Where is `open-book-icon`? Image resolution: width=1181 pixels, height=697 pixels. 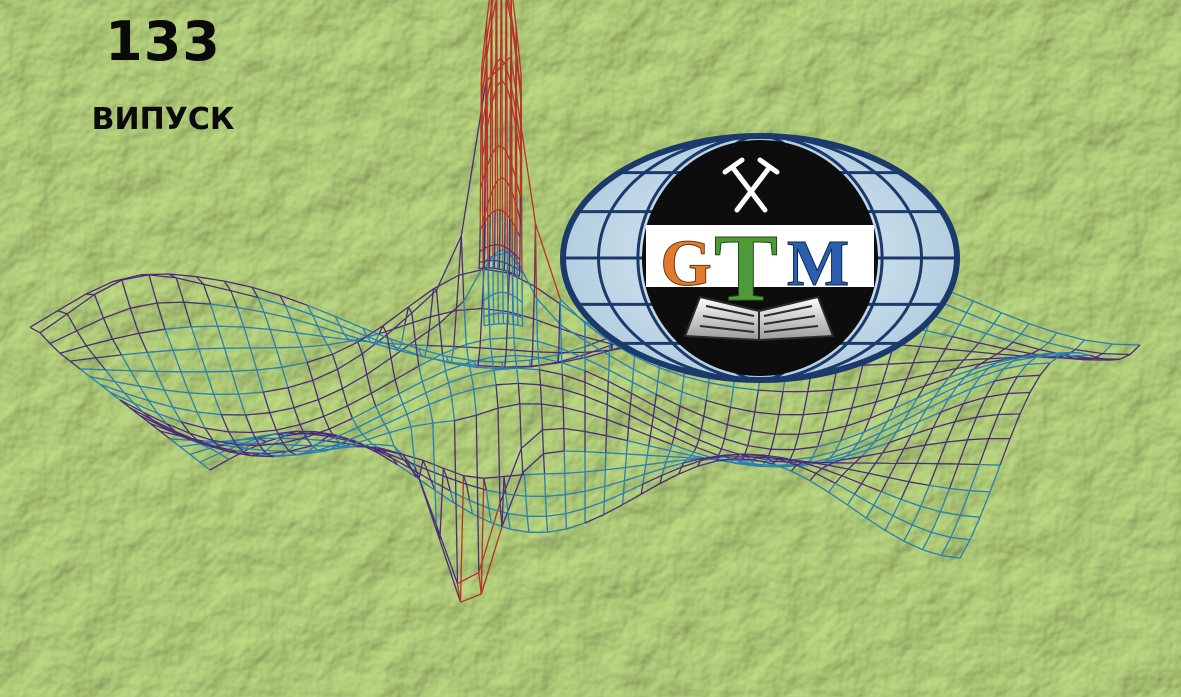 open-book-icon is located at coordinates (759, 318).